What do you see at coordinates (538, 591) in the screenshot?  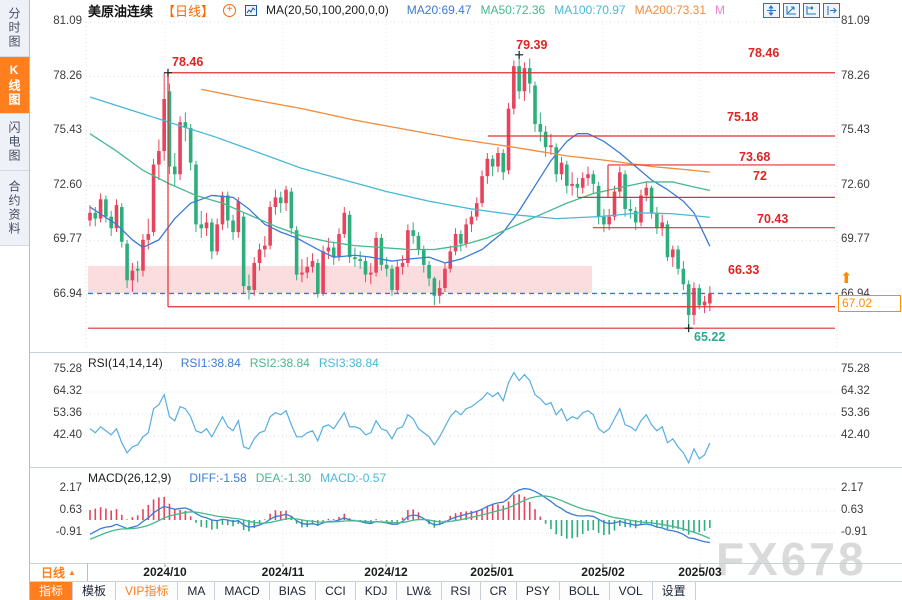 I see `toolbar-item-PSY: PSY` at bounding box center [538, 591].